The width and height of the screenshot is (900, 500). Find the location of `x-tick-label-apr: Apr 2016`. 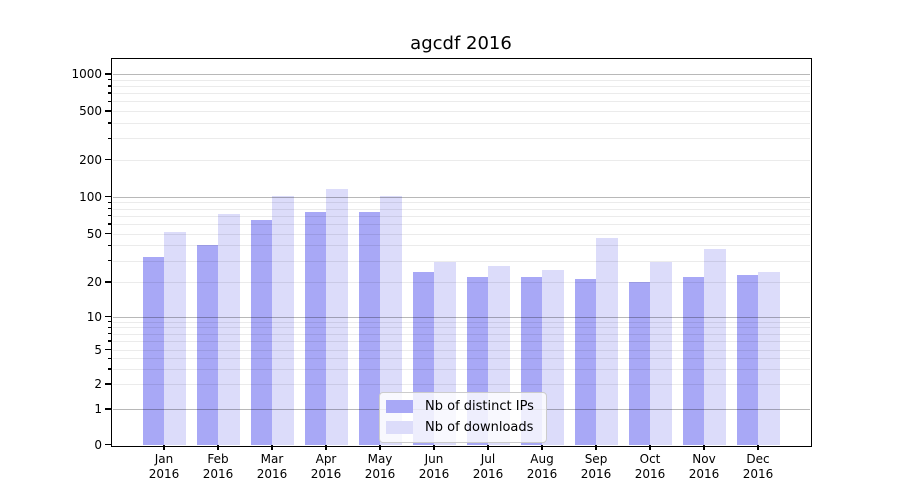

x-tick-label-apr: Apr 2016 is located at coordinates (326, 467).